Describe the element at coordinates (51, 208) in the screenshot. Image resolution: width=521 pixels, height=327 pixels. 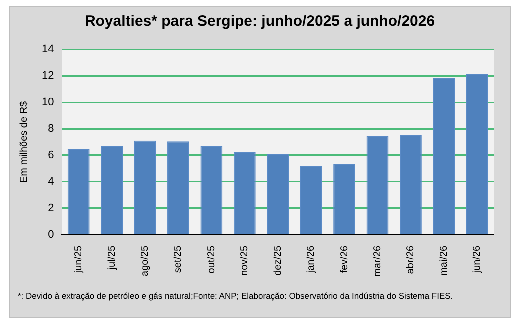
I see `y-tick-label: 2` at that location.